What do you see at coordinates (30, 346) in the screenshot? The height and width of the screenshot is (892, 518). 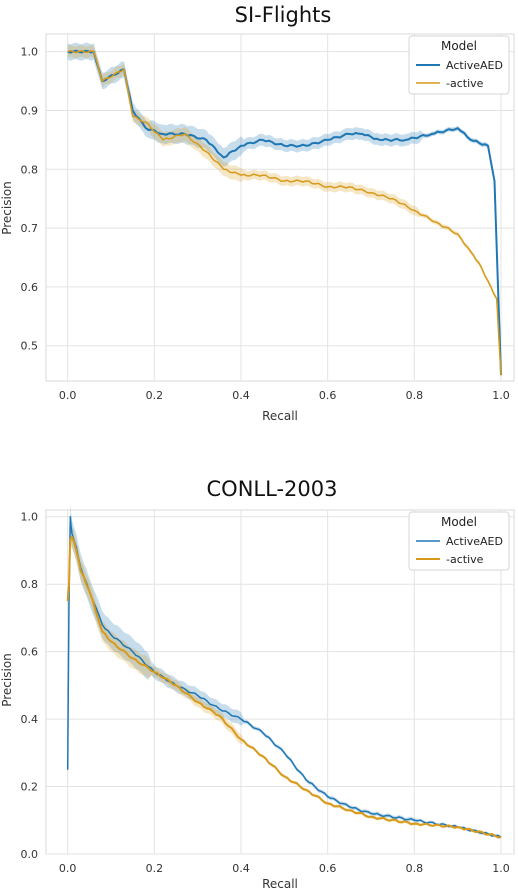 I see `y-tick-label: 0.5` at bounding box center [30, 346].